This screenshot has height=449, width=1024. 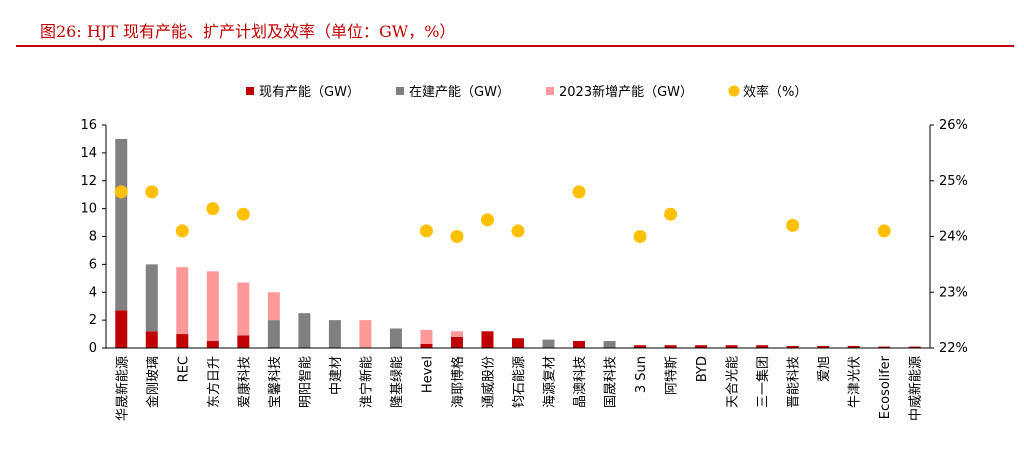 What do you see at coordinates (611, 382) in the screenshot?
I see `x-tick-label: 国晟科技` at bounding box center [611, 382].